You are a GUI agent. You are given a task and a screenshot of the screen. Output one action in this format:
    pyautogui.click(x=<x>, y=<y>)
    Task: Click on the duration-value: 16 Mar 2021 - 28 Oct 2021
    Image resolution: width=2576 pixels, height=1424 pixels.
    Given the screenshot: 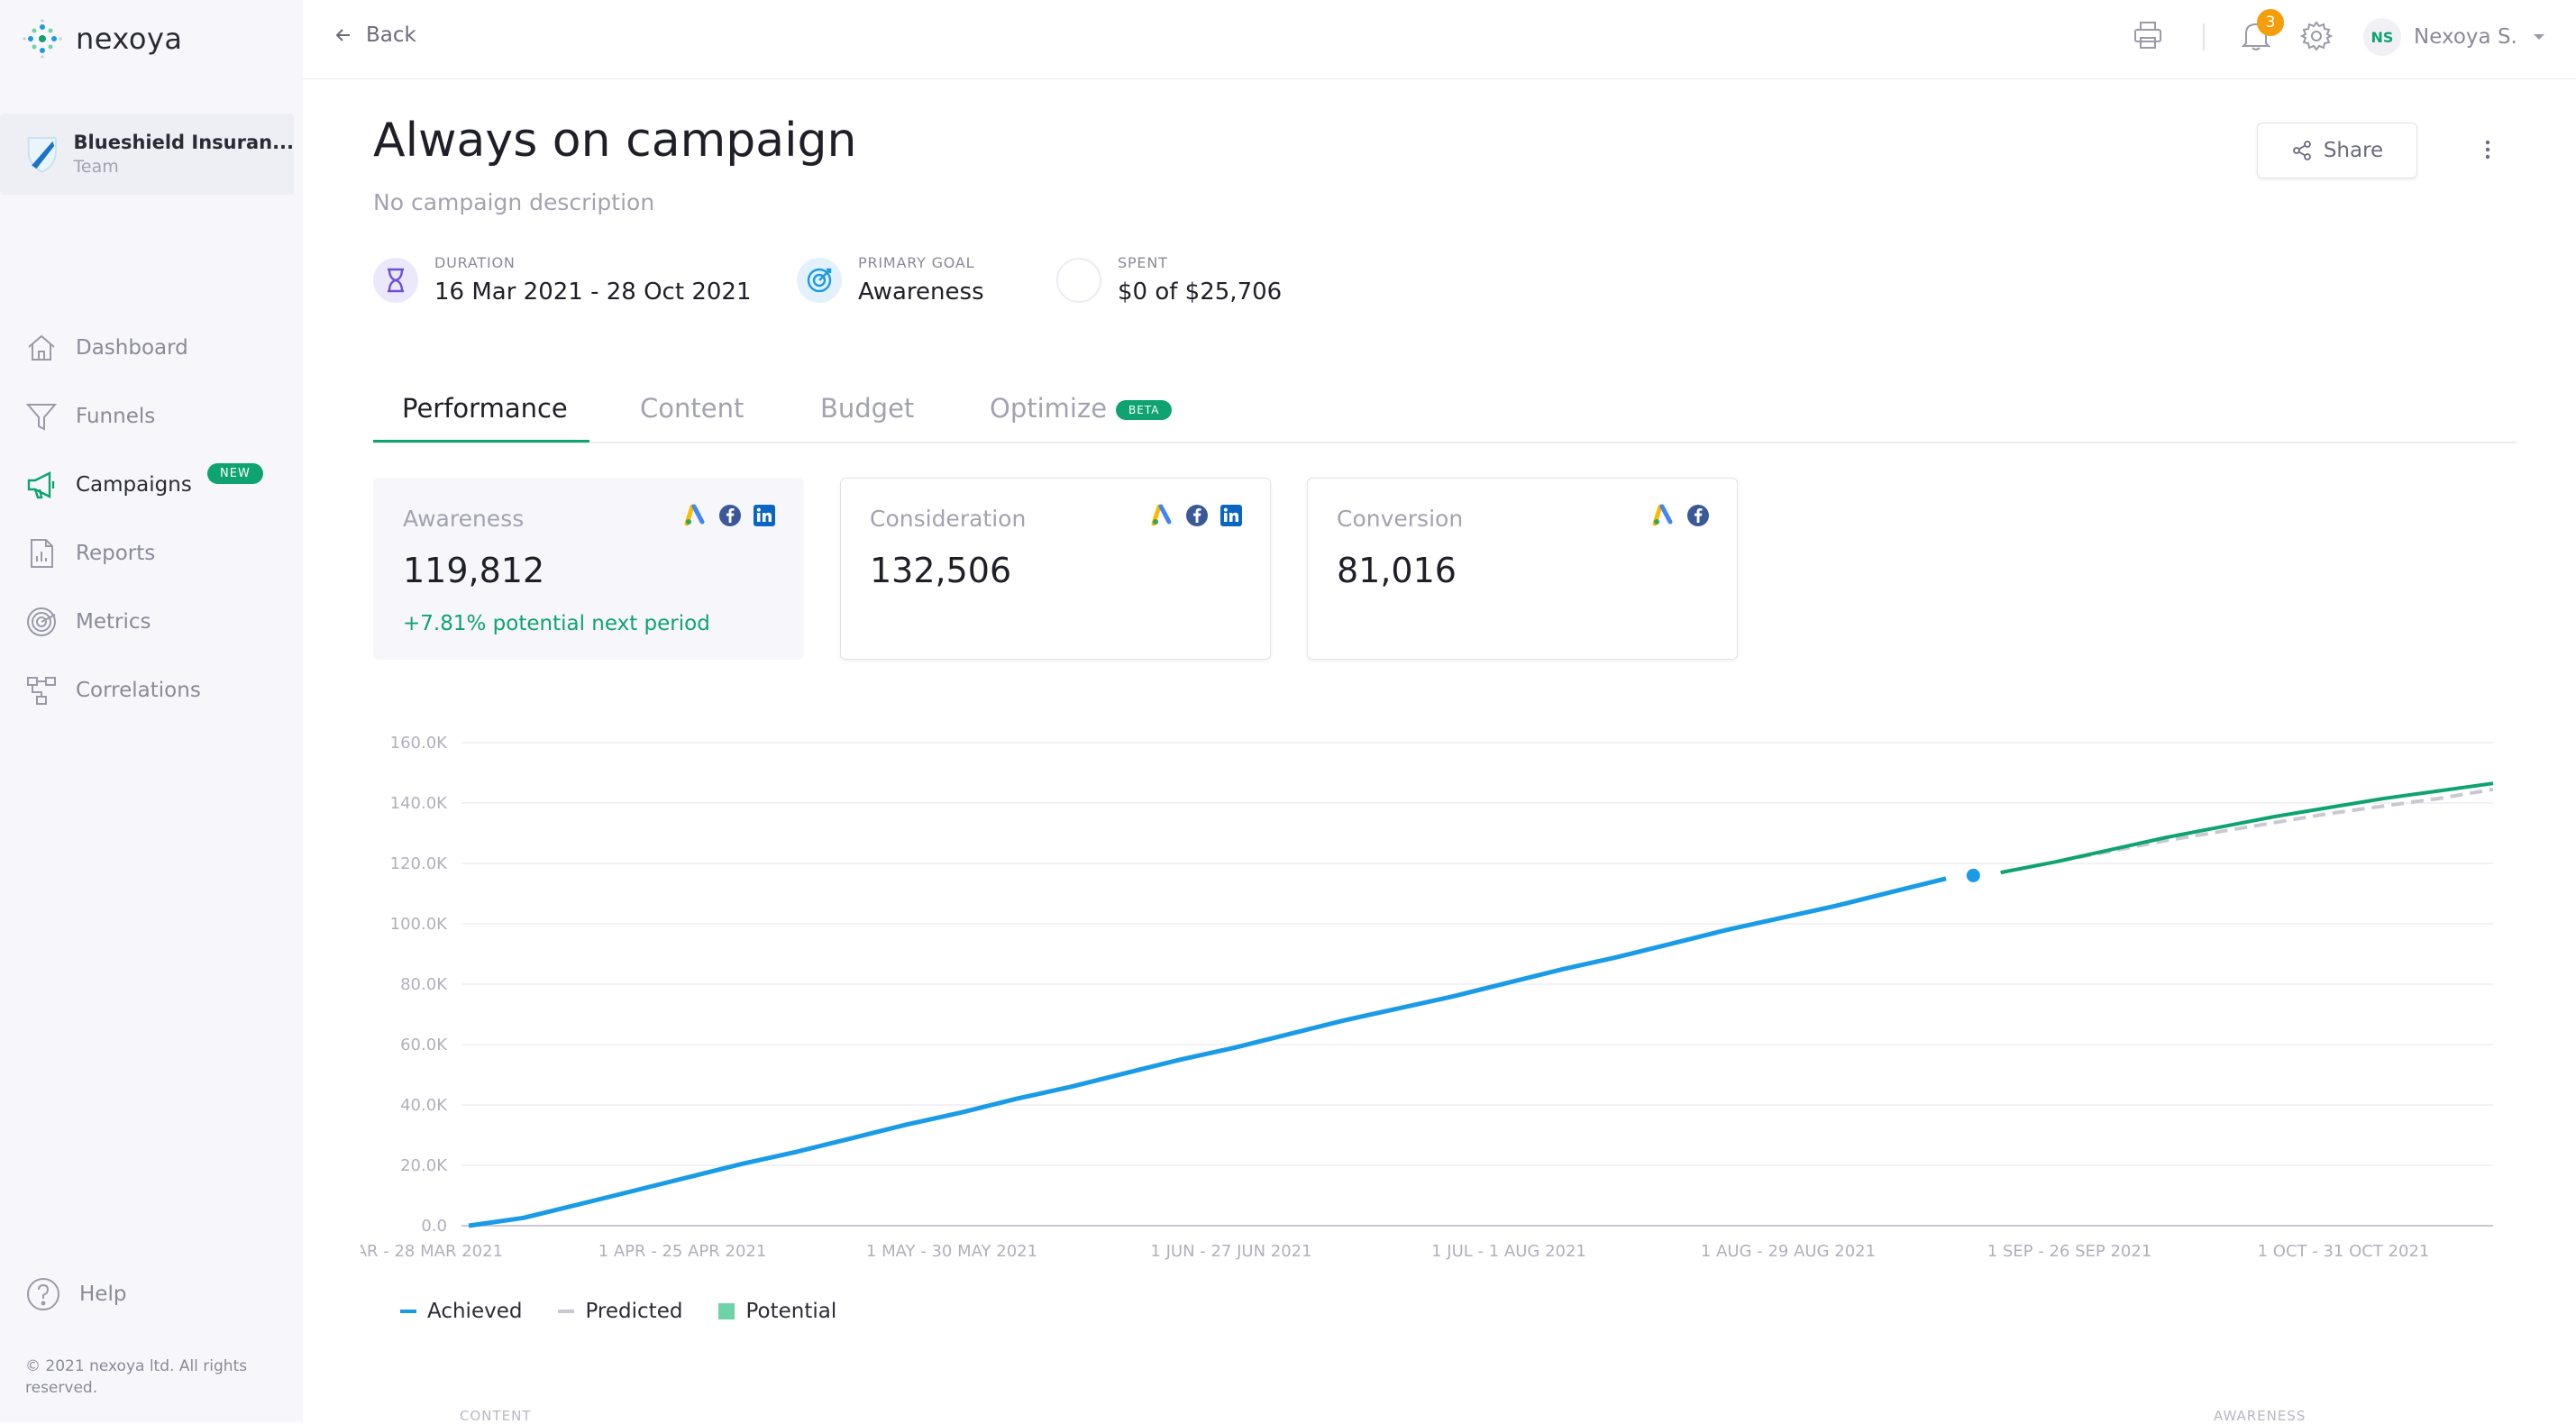 What is the action you would take?
    pyautogui.click(x=593, y=292)
    